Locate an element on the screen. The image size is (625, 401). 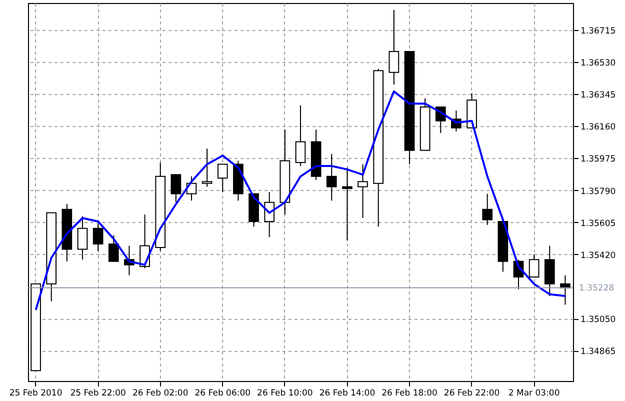
y-tick-label: 1.35050 is located at coordinates (598, 320).